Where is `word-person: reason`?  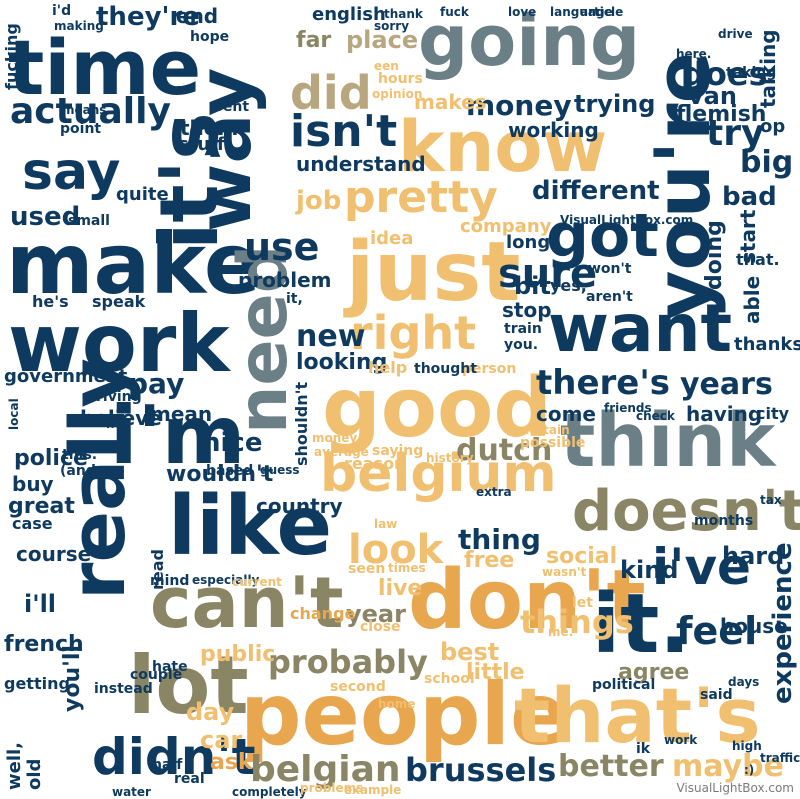
word-person: reason is located at coordinates (375, 463).